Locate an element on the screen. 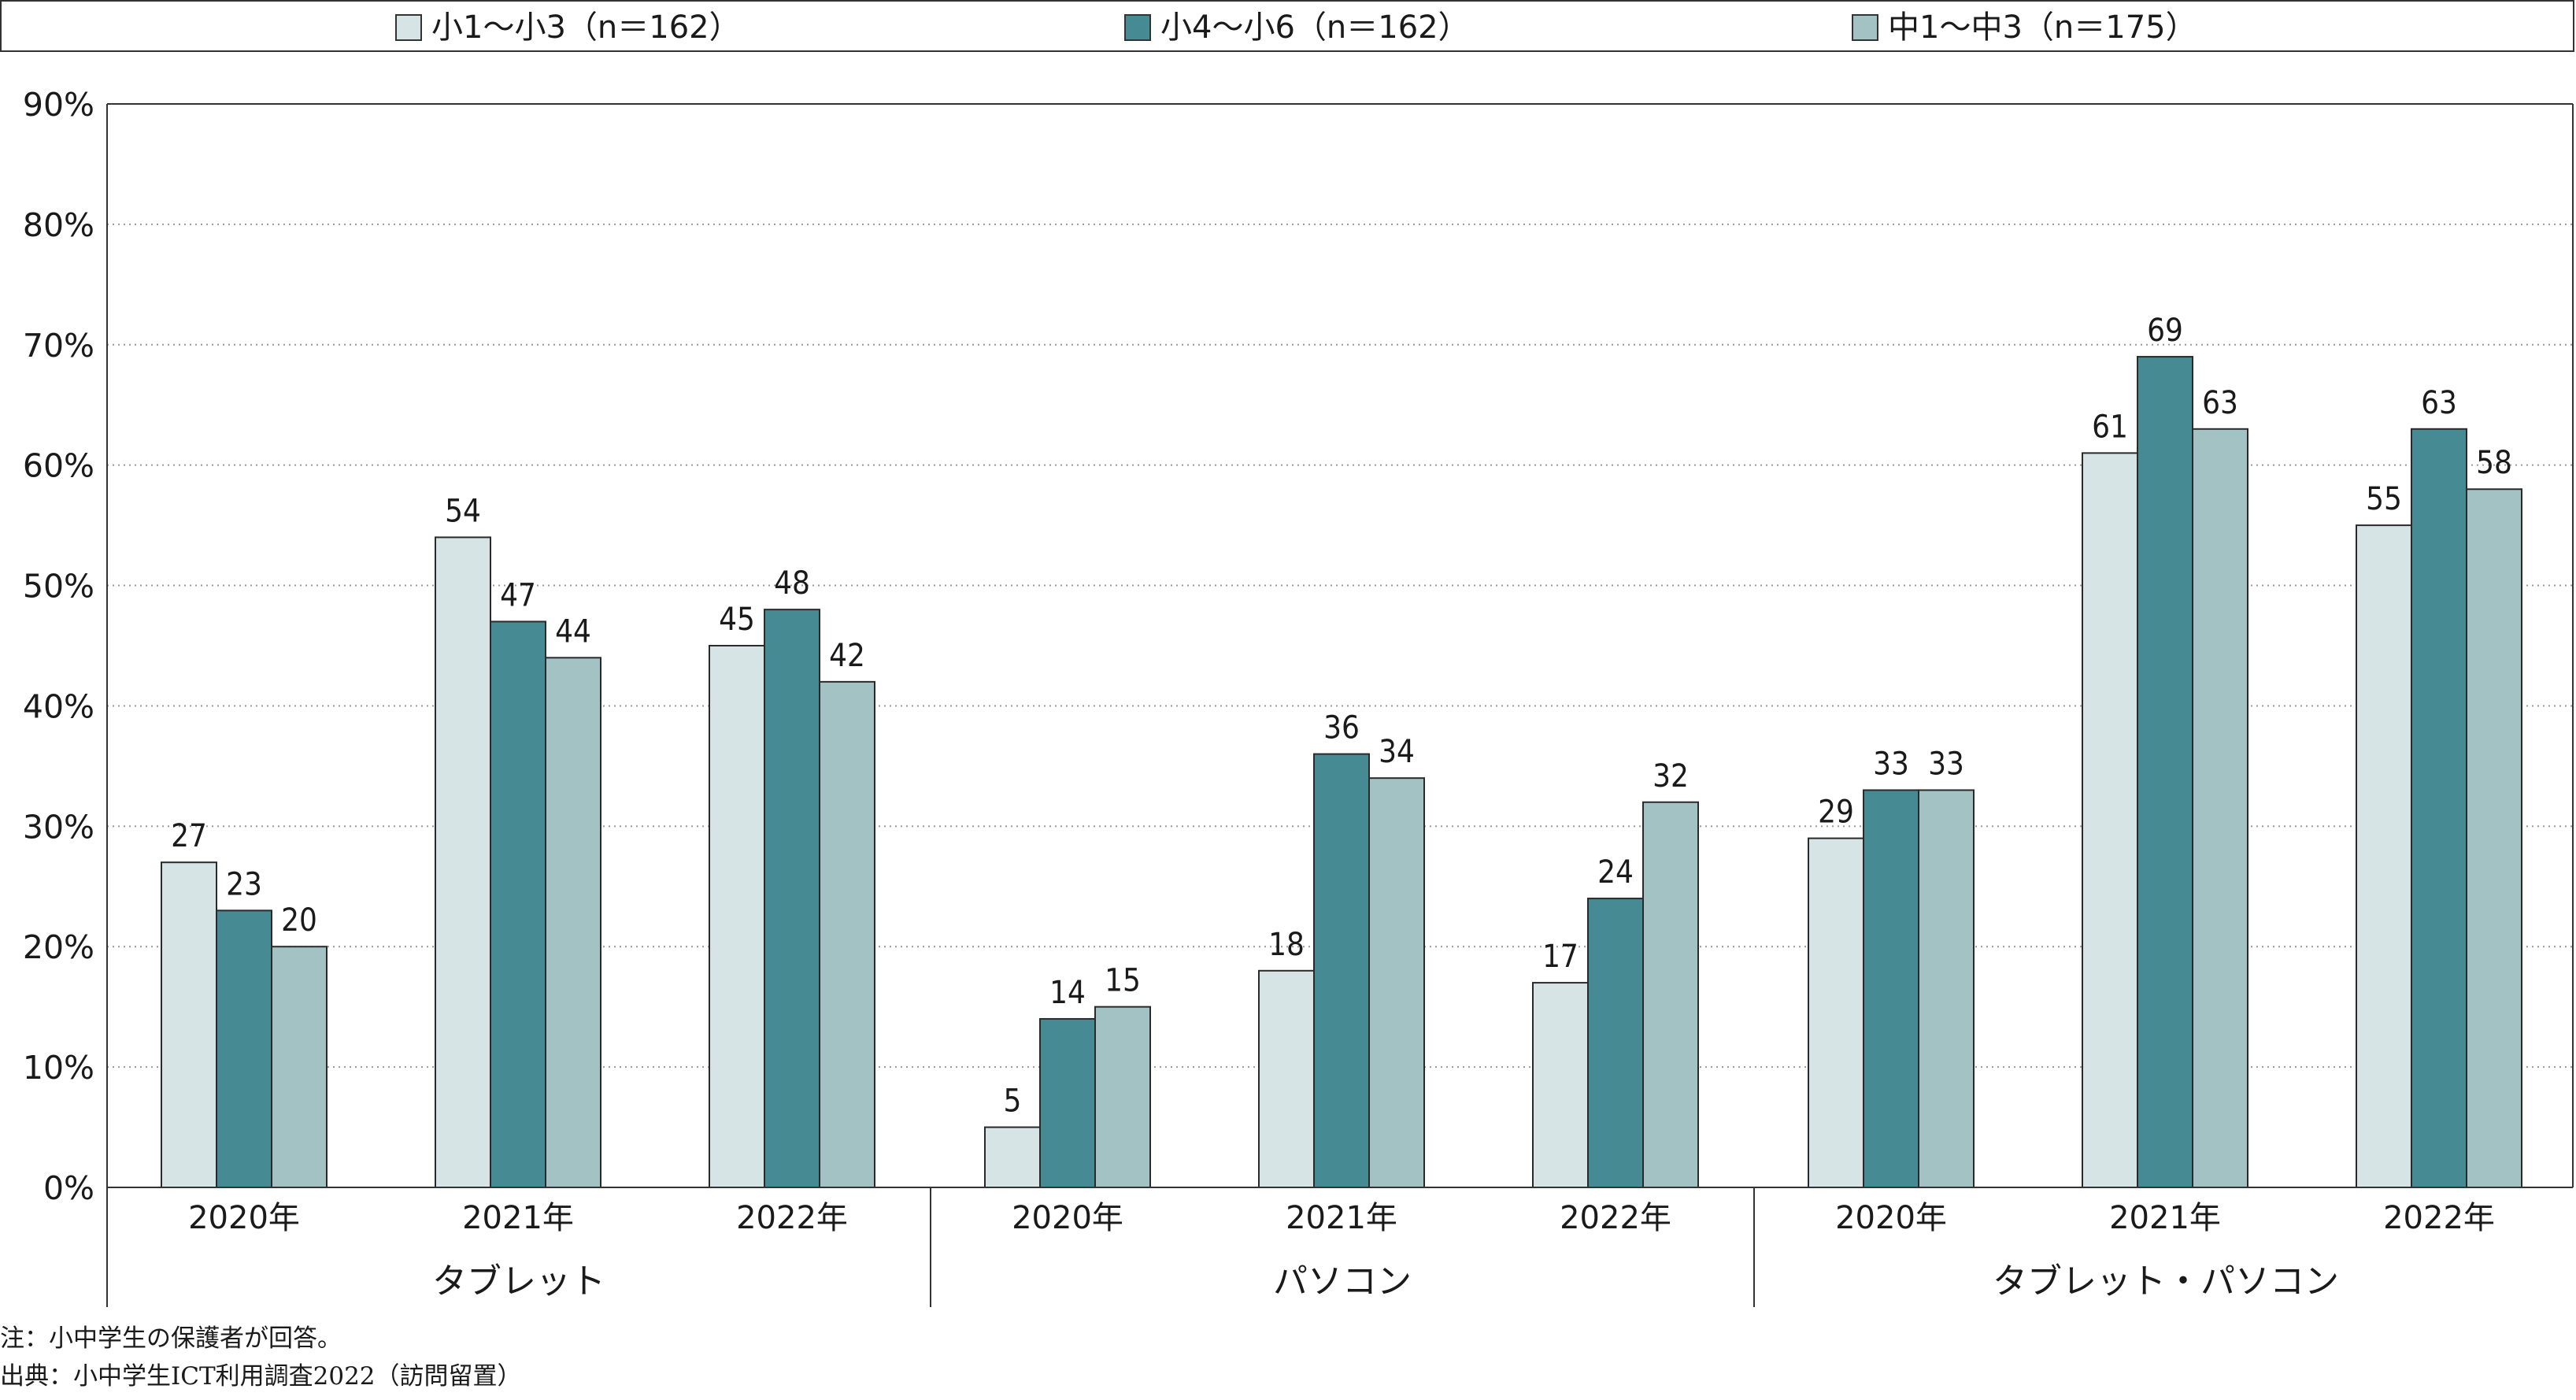 The image size is (2576, 1400). data-label: 32 is located at coordinates (1671, 776).